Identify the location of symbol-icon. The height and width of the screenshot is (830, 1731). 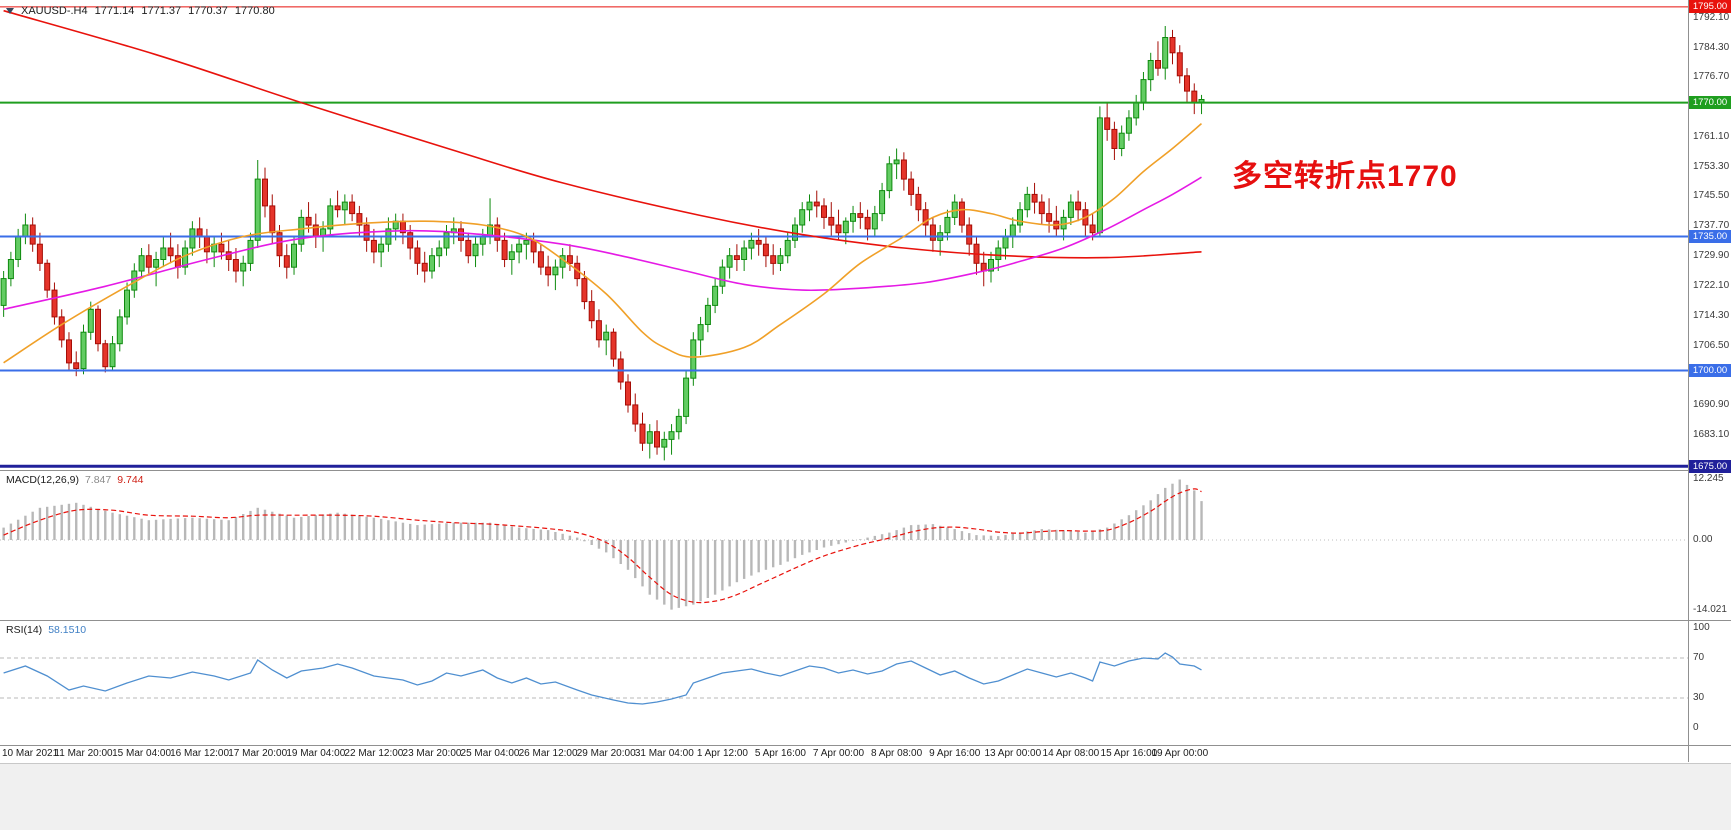
(10, 11).